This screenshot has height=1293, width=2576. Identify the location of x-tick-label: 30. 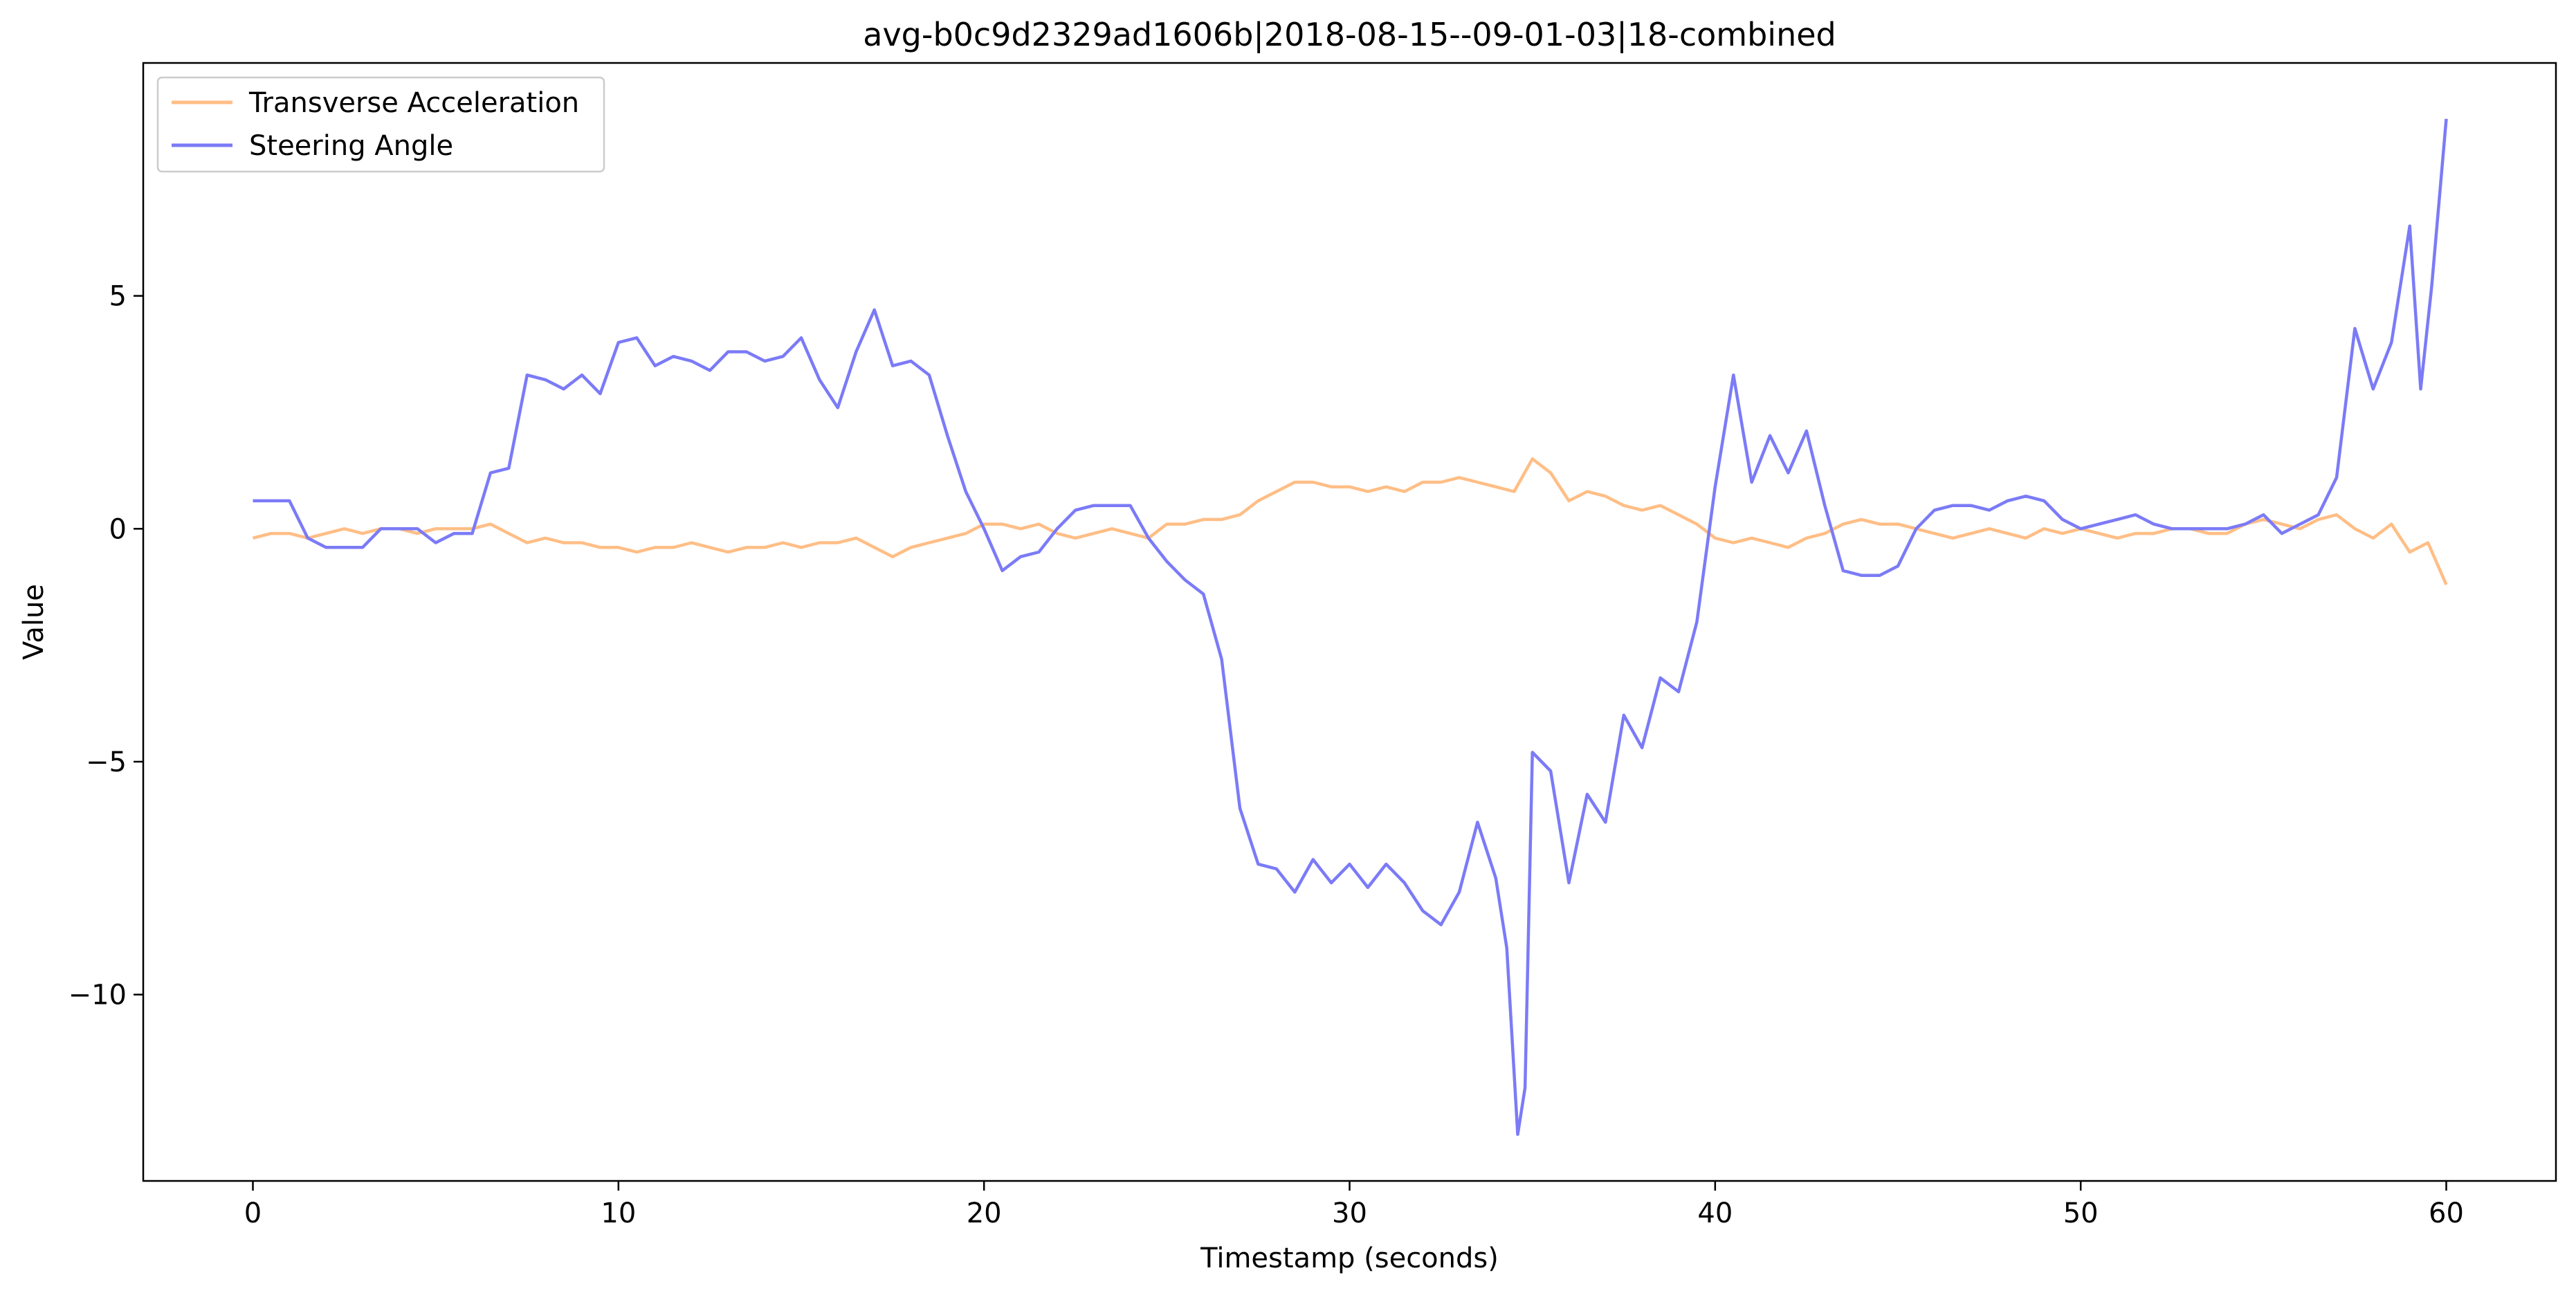
(1350, 1213).